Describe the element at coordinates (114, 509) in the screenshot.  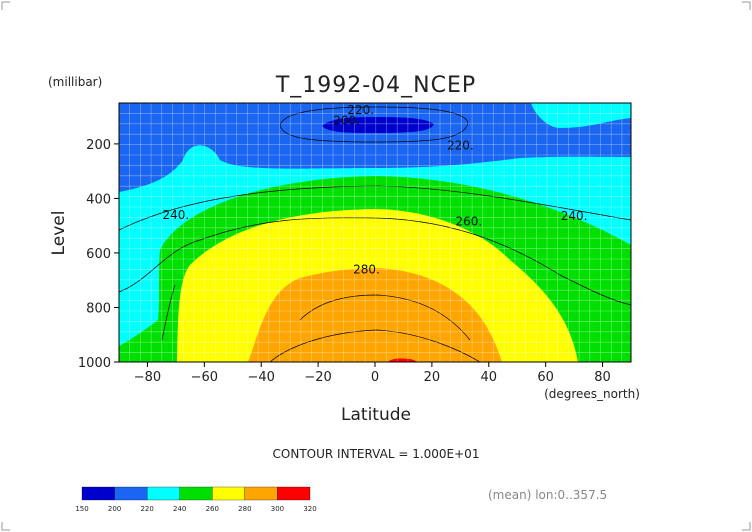
I see `colorbar-label: 200` at that location.